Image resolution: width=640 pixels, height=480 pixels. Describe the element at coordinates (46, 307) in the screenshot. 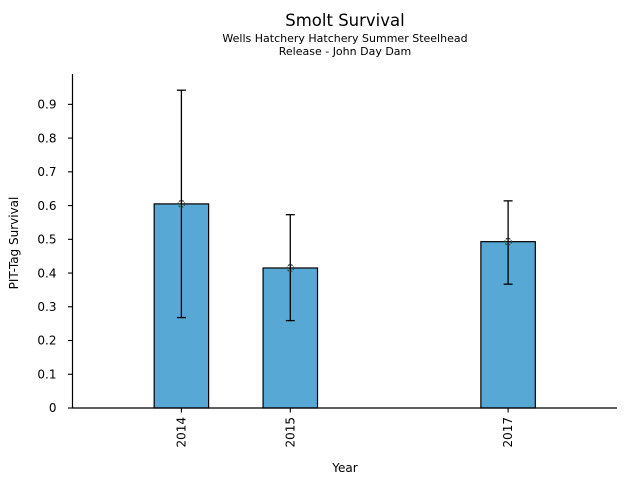

I see `y-tick-label-0.3: 0.3` at that location.